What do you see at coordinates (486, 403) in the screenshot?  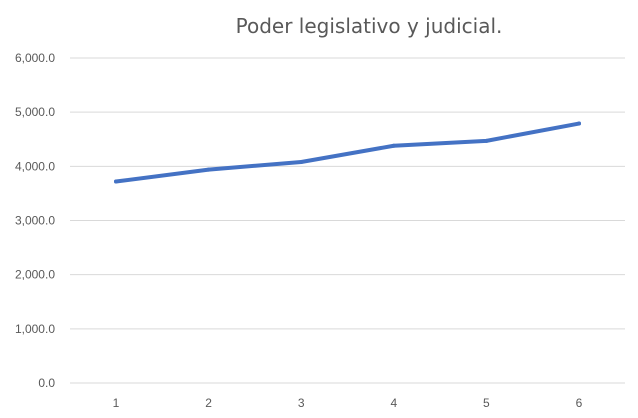 I see `x-tick-label: 5` at bounding box center [486, 403].